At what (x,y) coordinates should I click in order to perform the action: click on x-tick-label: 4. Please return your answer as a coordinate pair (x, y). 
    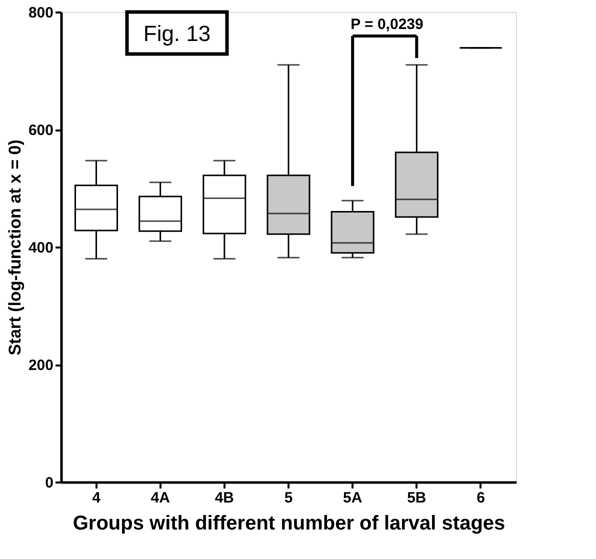
    Looking at the image, I should click on (97, 498).